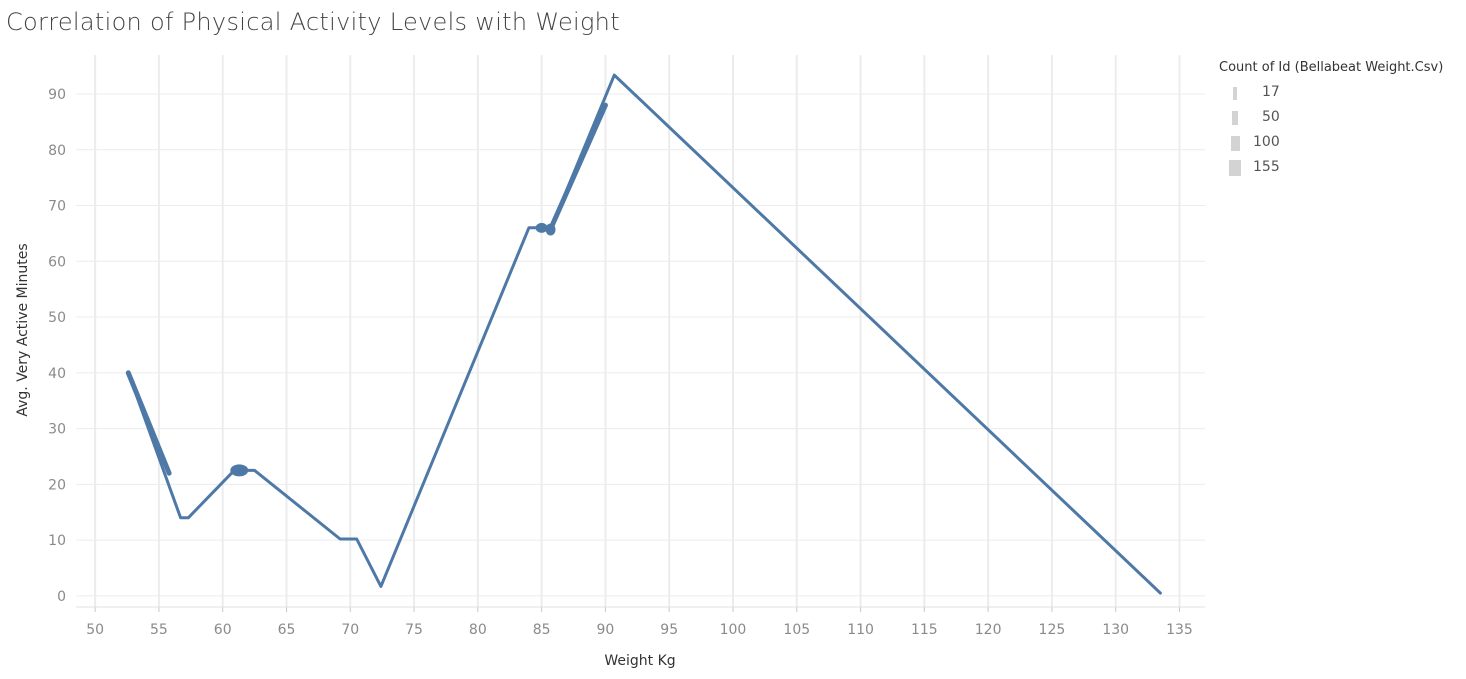  Describe the element at coordinates (287, 630) in the screenshot. I see `x-tick-label: 65` at that location.